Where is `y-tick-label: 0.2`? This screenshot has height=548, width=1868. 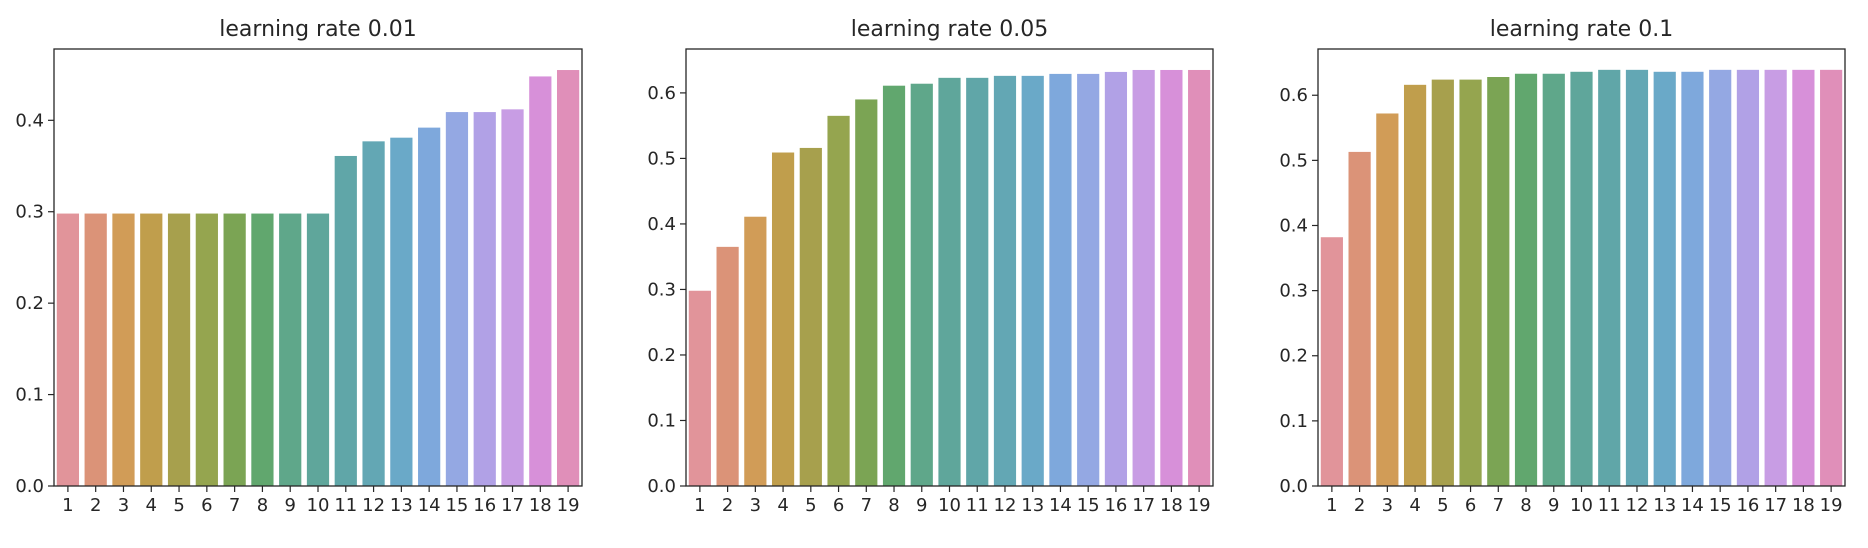 y-tick-label: 0.2 is located at coordinates (661, 355).